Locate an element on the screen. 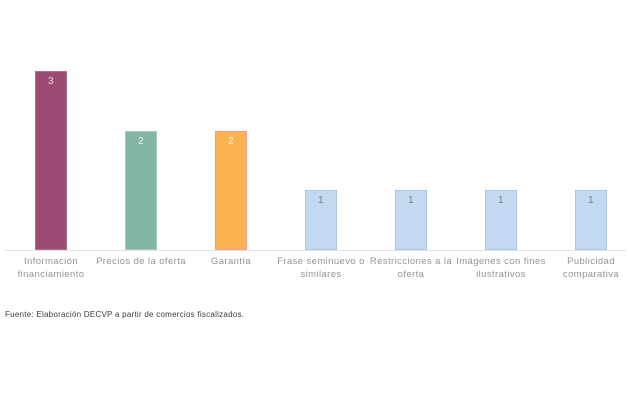 This screenshot has width=630, height=400. bar-value-label: 3 is located at coordinates (51, 81).